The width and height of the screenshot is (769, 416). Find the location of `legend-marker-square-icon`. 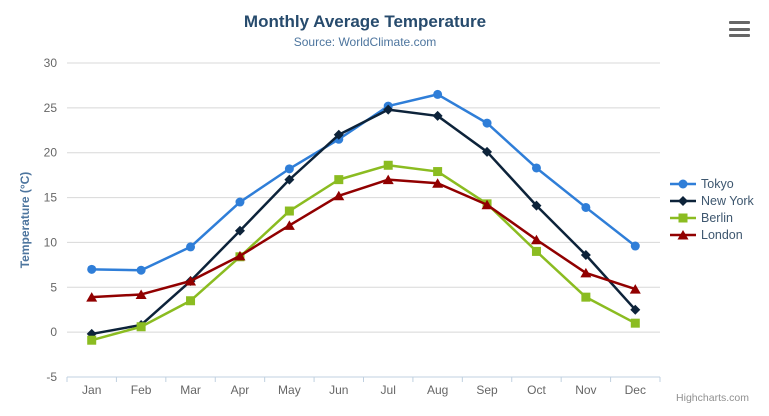

legend-marker-square-icon is located at coordinates (683, 217).